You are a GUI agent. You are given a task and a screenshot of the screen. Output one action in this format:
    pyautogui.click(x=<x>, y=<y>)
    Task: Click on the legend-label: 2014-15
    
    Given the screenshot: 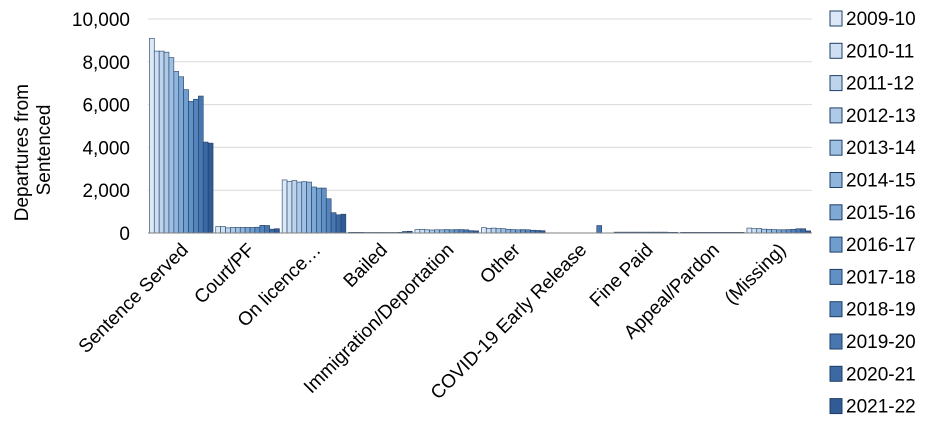 What is the action you would take?
    pyautogui.click(x=881, y=181)
    